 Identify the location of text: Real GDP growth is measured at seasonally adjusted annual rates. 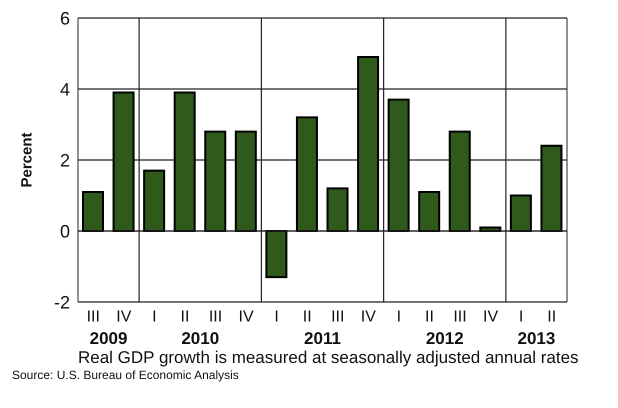
(329, 358).